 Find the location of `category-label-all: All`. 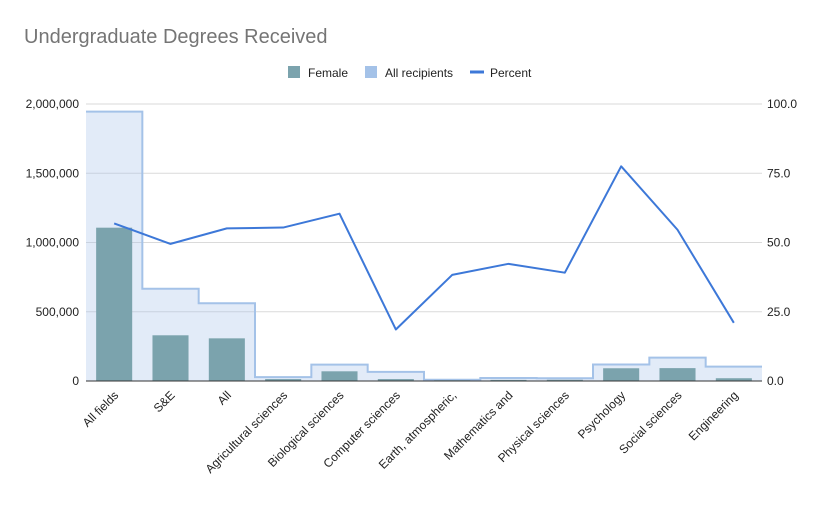

category-label-all: All is located at coordinates (224, 397).